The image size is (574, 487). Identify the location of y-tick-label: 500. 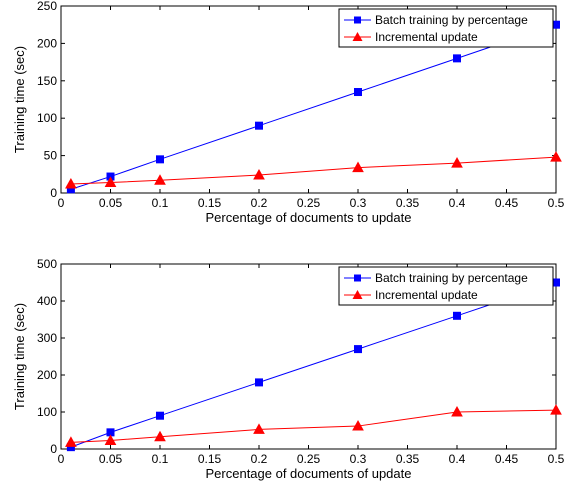
(47, 264).